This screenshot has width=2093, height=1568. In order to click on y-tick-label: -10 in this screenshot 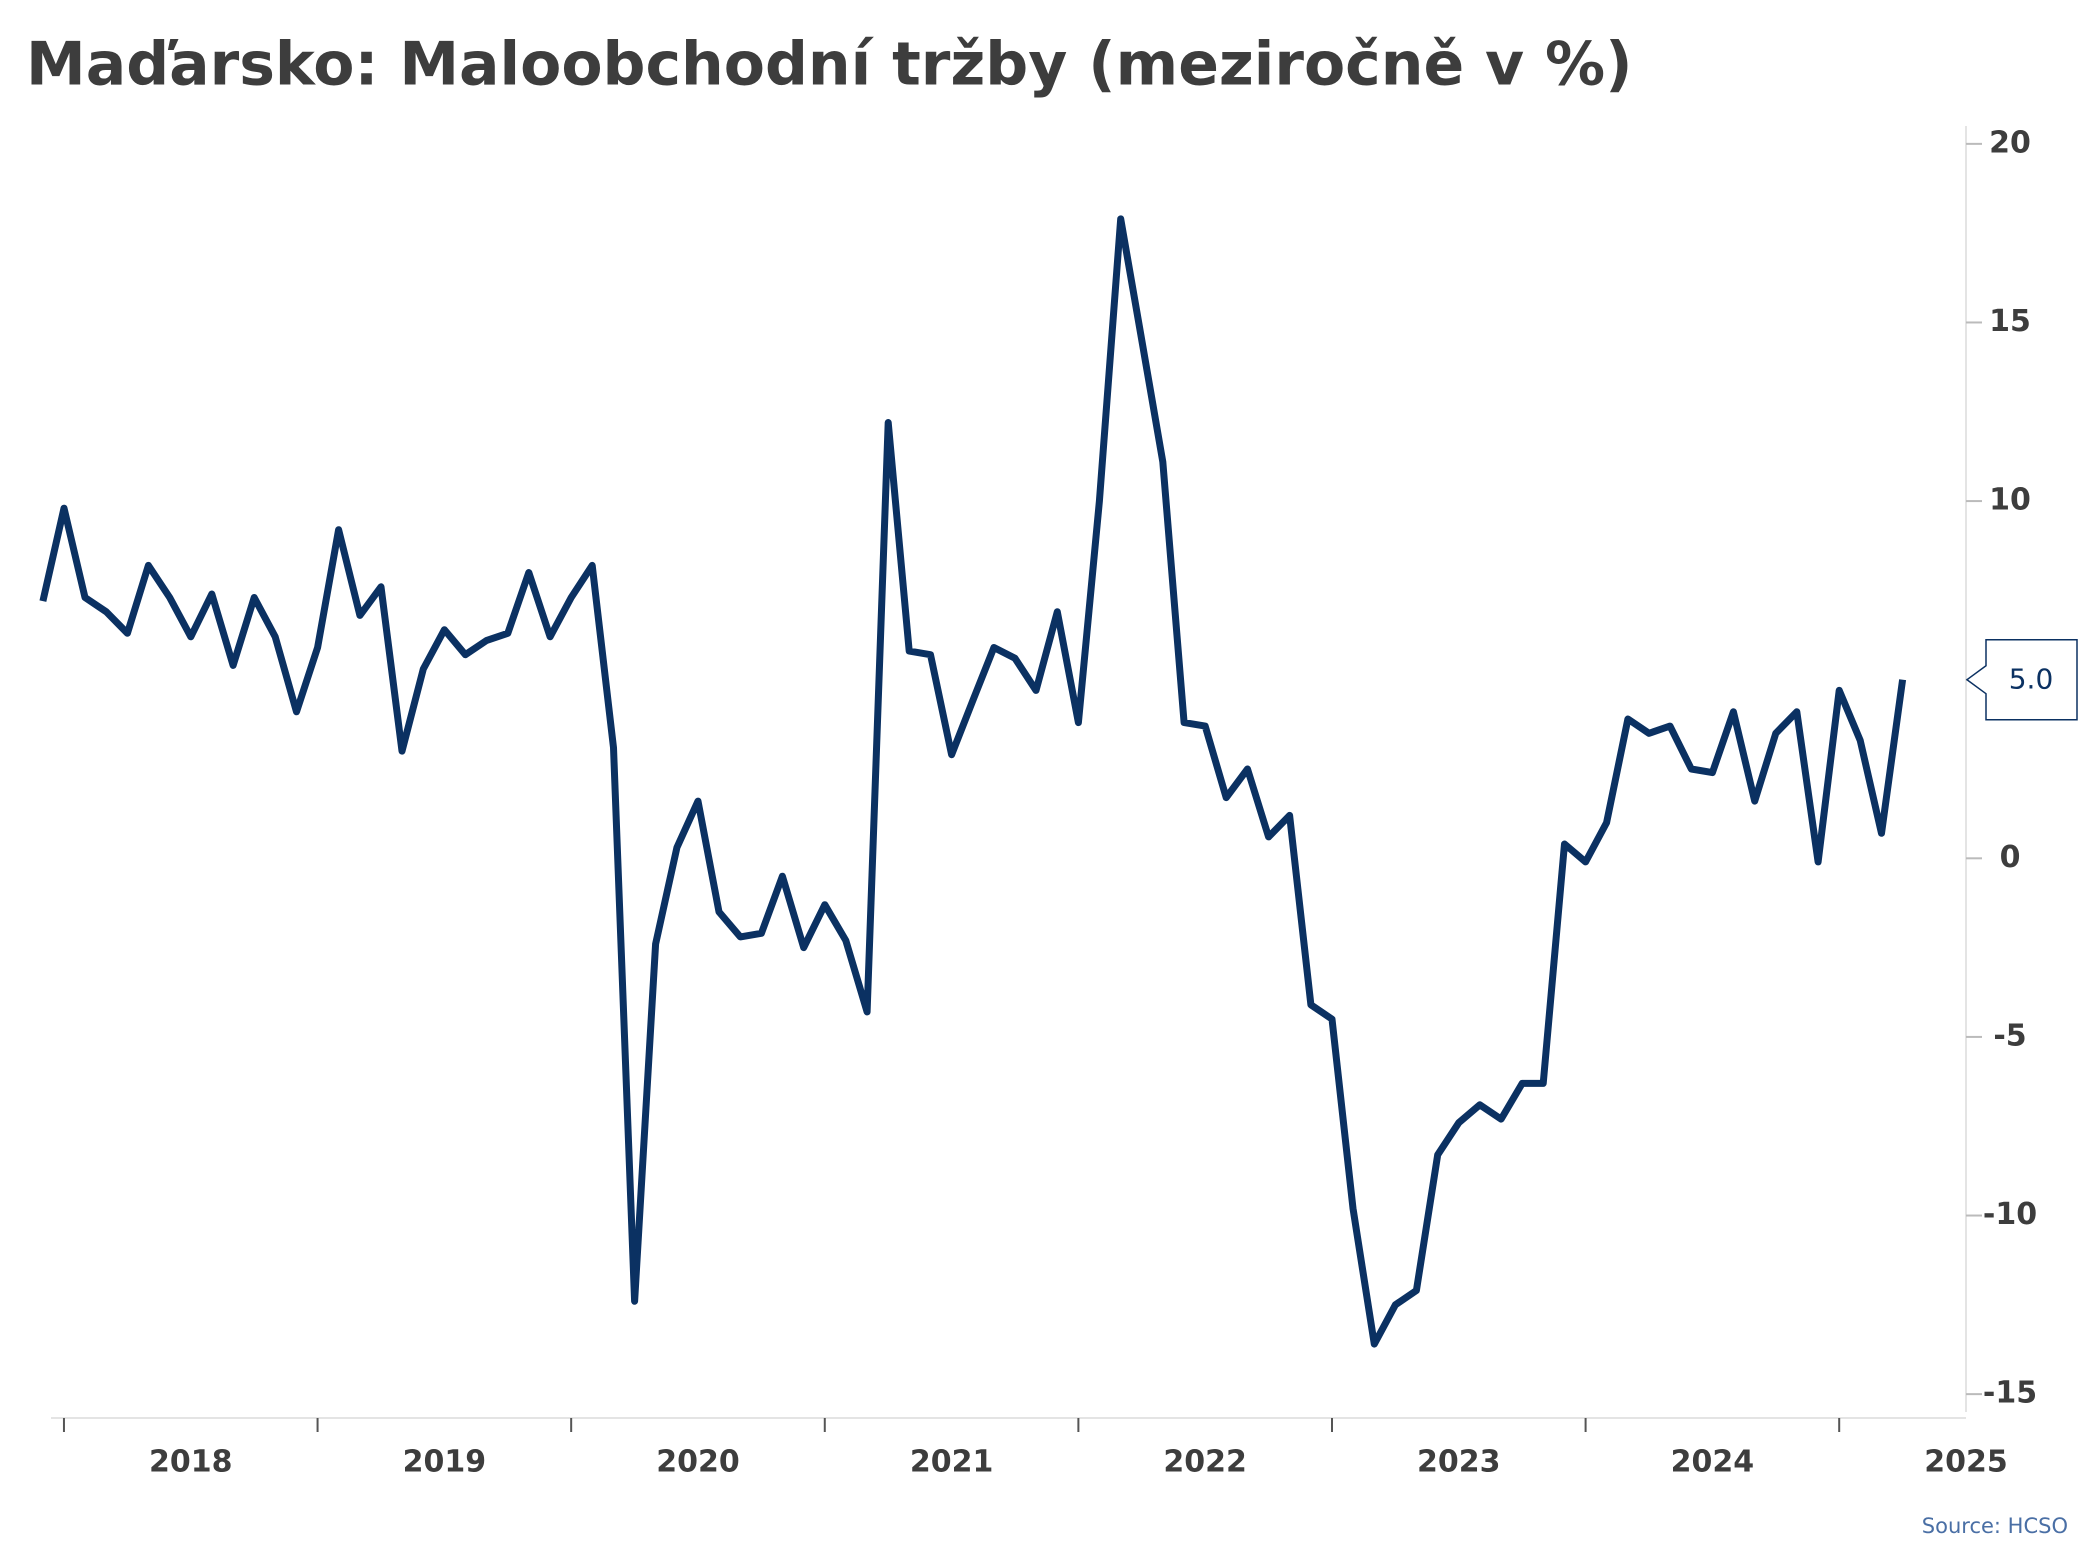, I will do `click(2010, 1214)`.